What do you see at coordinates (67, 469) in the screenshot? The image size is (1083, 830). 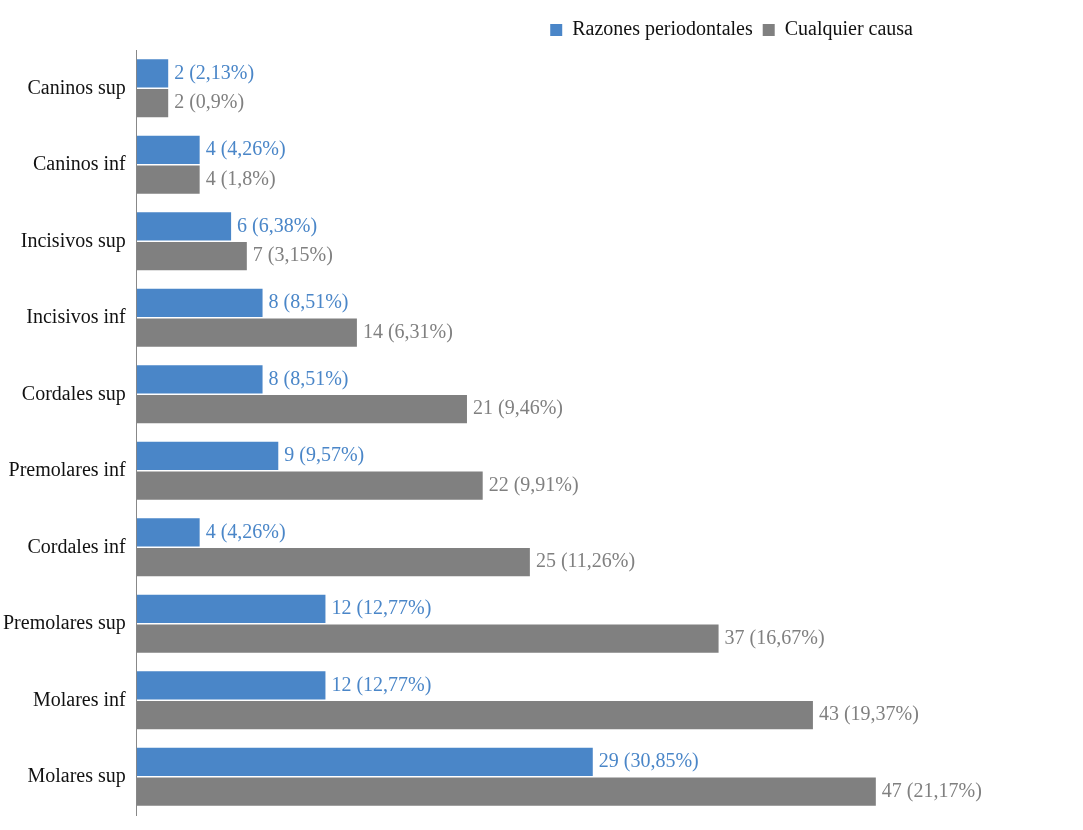 I see `y-tick-label: Premolares inf` at bounding box center [67, 469].